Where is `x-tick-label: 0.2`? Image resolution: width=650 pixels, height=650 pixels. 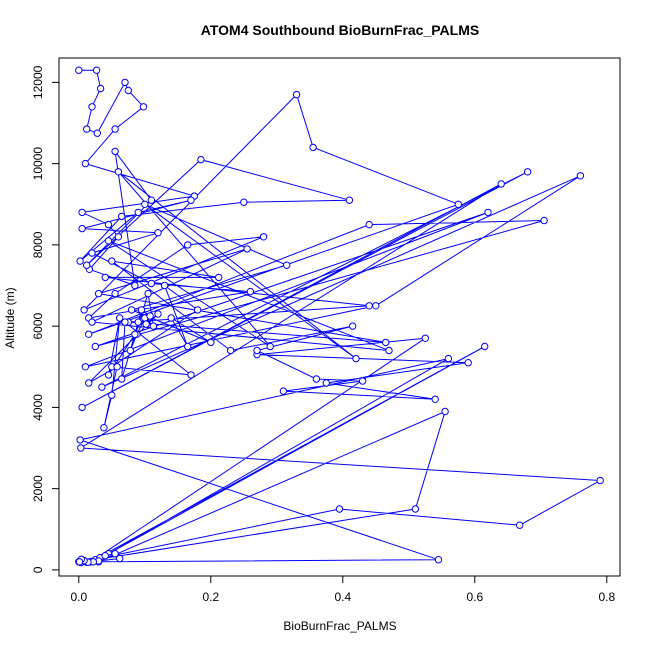
x-tick-label: 0.2 is located at coordinates (210, 597).